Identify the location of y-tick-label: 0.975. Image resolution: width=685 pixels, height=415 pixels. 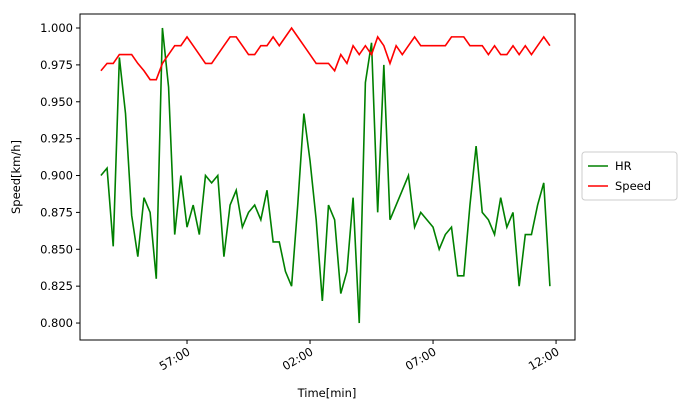
(56, 65).